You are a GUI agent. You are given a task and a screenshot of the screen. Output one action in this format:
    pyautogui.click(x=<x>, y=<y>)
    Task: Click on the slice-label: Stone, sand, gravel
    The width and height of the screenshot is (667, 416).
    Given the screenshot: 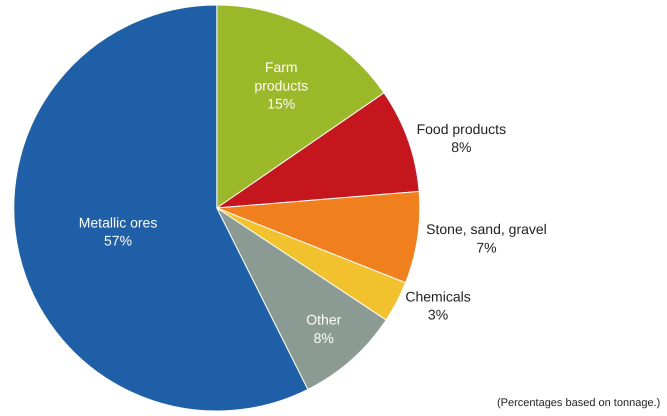 What is the action you would take?
    pyautogui.click(x=486, y=229)
    